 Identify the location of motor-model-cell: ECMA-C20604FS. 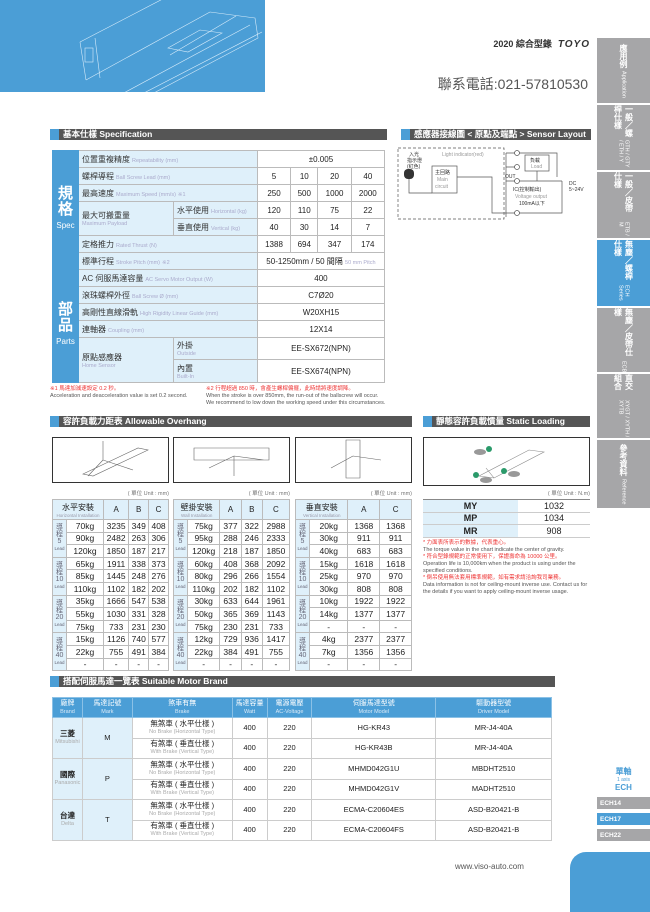
(374, 830).